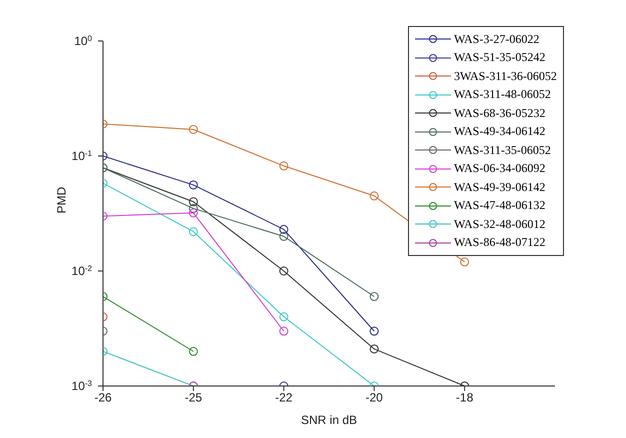  Describe the element at coordinates (193, 397) in the screenshot. I see `x-tick-label: -25` at that location.